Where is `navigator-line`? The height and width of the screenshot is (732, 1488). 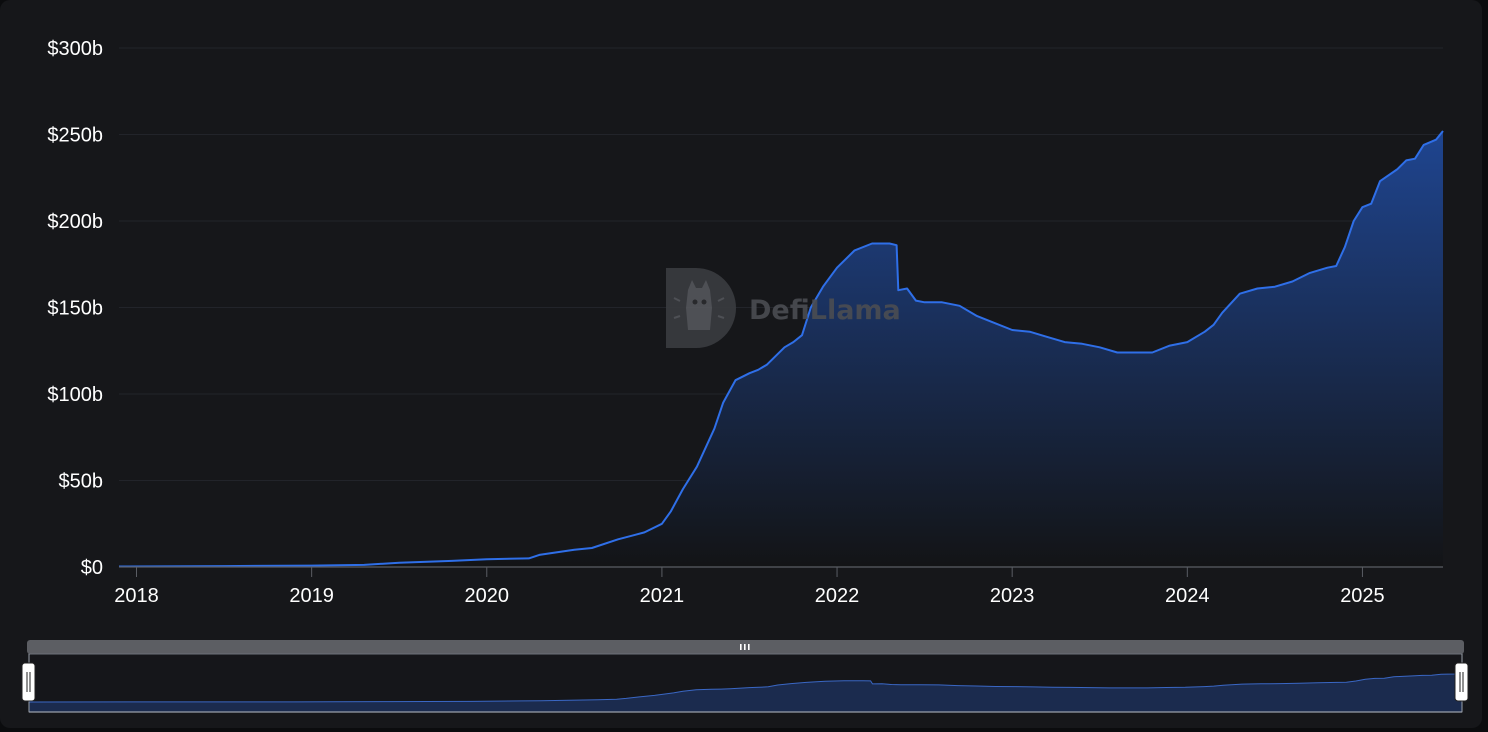 navigator-line is located at coordinates (745, 687).